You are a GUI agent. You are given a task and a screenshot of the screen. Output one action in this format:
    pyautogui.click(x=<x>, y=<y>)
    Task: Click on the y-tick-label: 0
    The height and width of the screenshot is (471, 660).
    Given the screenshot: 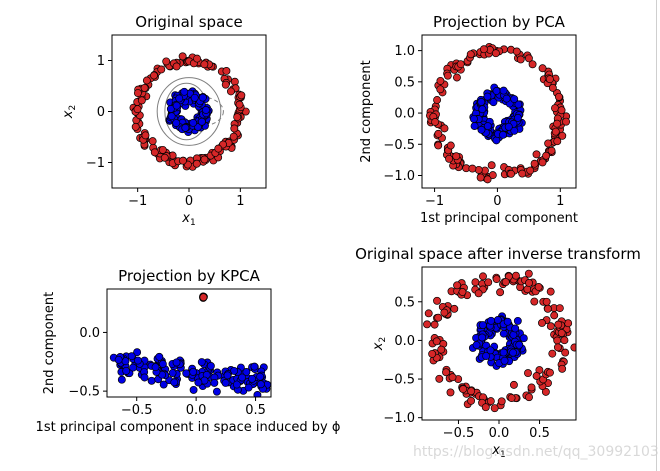 What is the action you would take?
    pyautogui.click(x=101, y=112)
    